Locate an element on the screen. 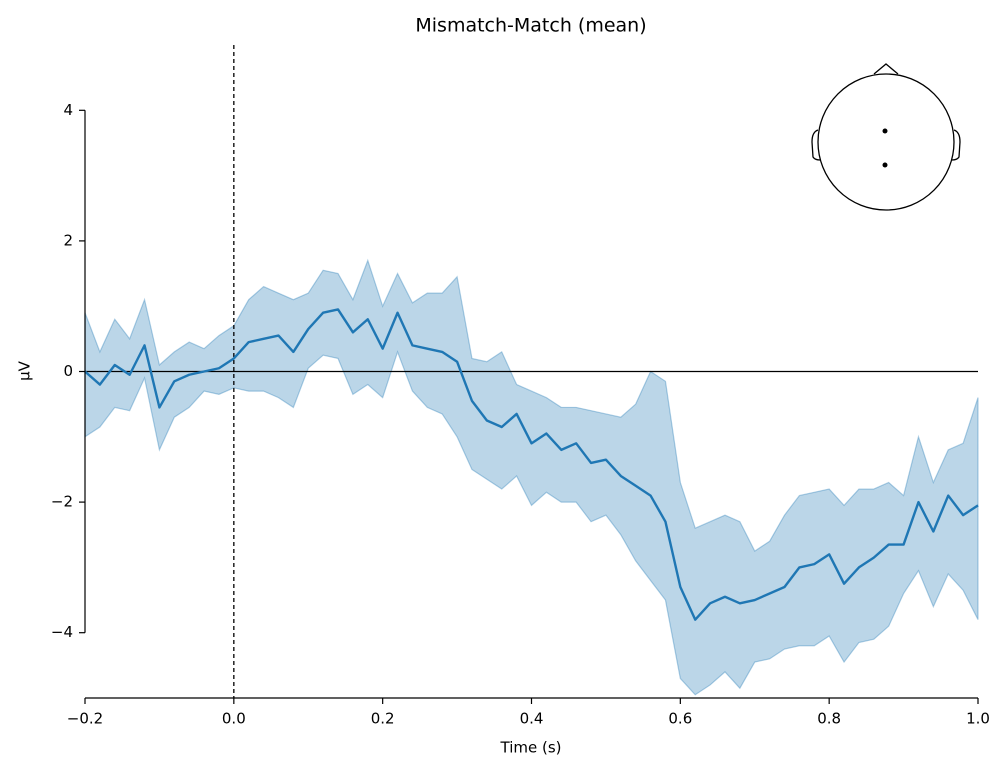 The height and width of the screenshot is (772, 1008). x-tick-label: 1.0 is located at coordinates (978, 719).